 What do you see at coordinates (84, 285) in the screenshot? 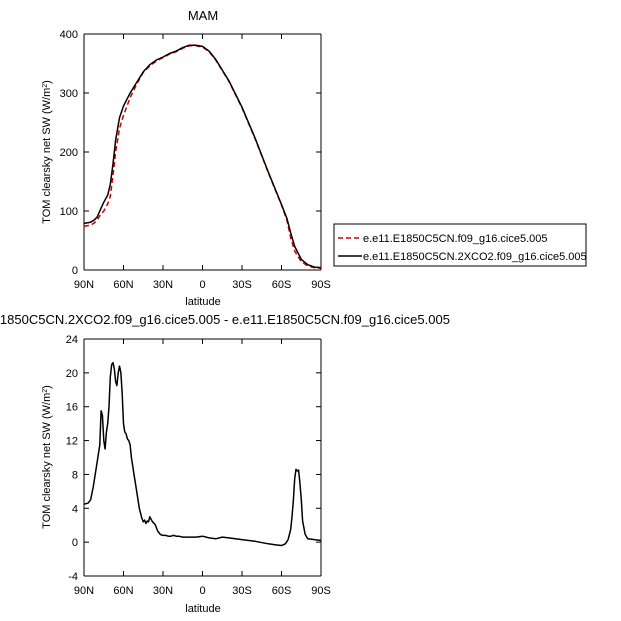
I see `top-x-tick-label: 90N` at bounding box center [84, 285].